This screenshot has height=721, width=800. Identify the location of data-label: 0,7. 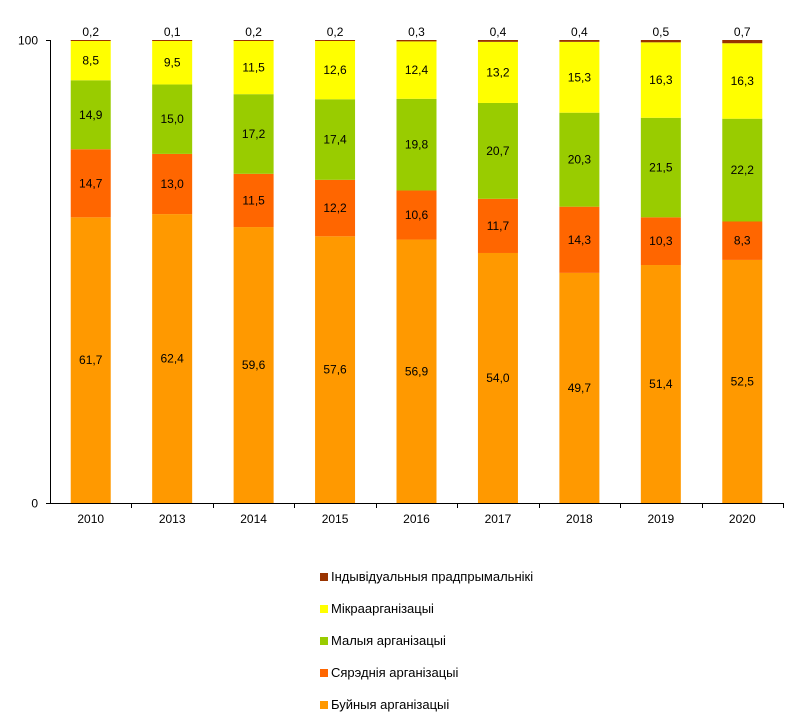
(742, 32).